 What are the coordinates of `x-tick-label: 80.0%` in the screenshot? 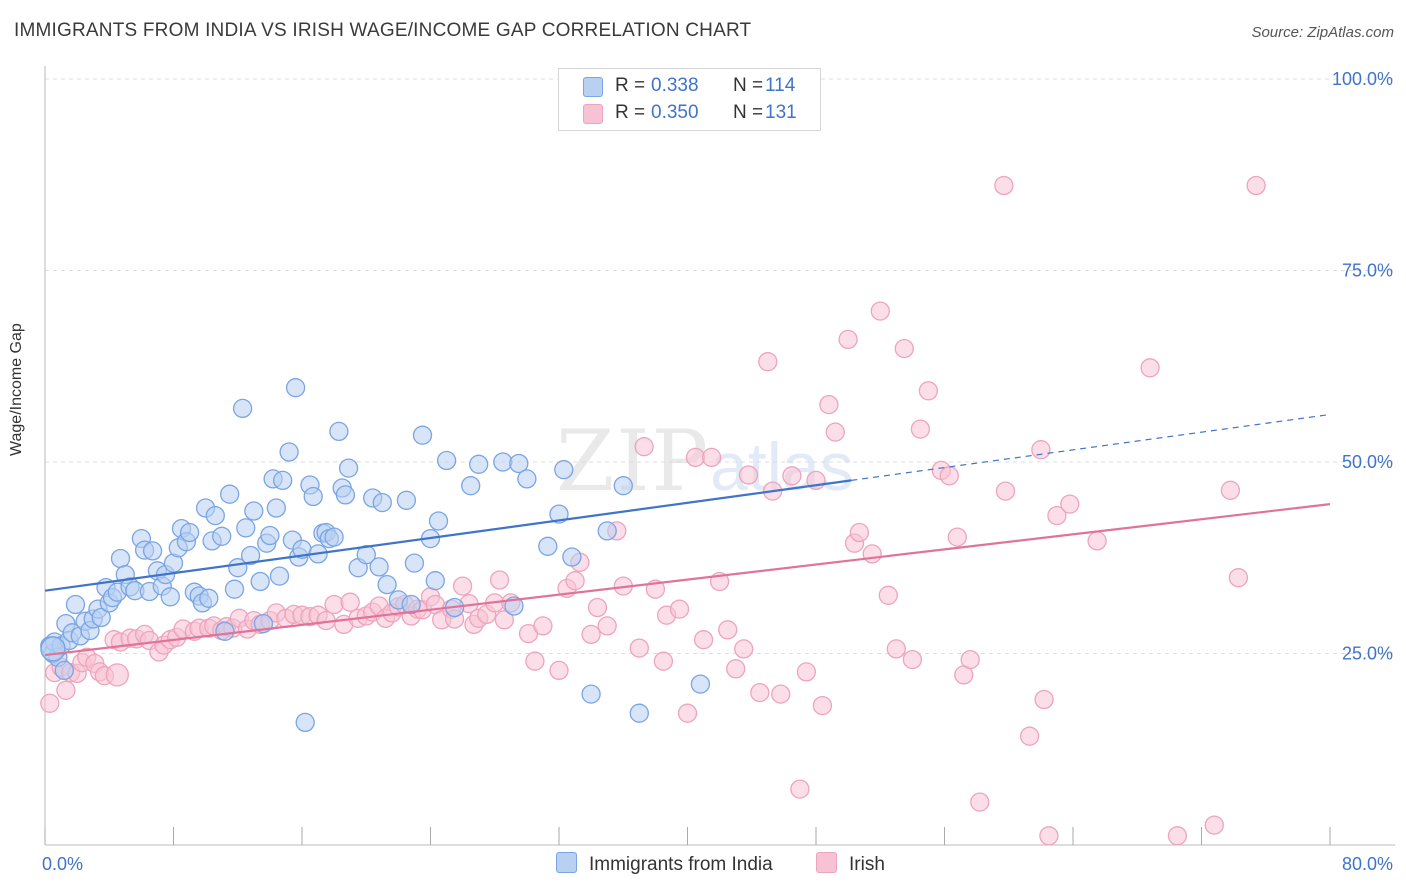 It's located at (1367, 864).